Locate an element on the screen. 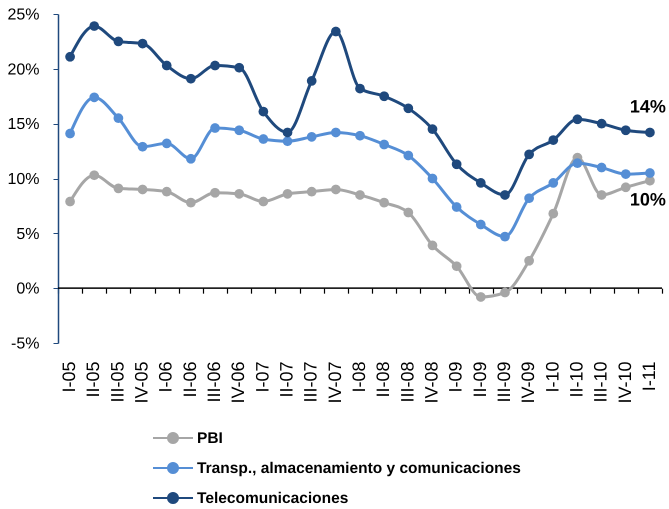 The image size is (669, 509). x-tick-label: I-10 is located at coordinates (552, 377).